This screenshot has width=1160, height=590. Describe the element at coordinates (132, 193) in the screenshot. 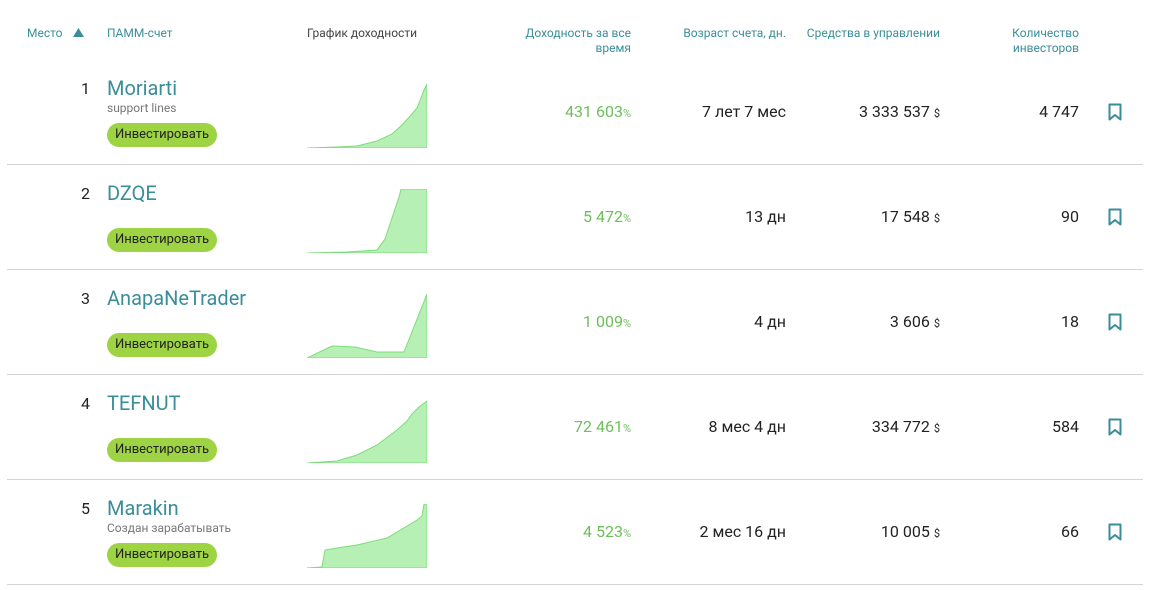

I see `account-name: DZQE` at that location.